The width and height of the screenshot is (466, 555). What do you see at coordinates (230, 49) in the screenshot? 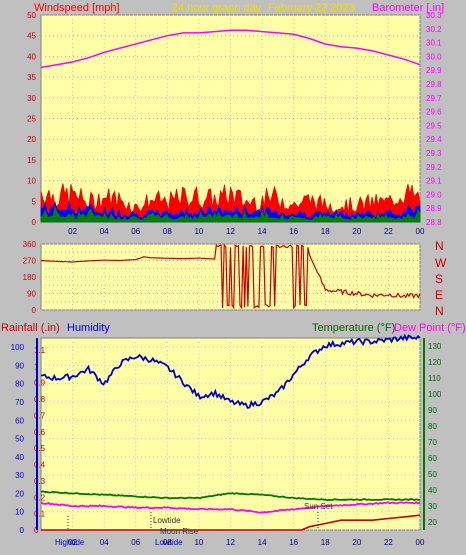
I see `barometer-line` at bounding box center [230, 49].